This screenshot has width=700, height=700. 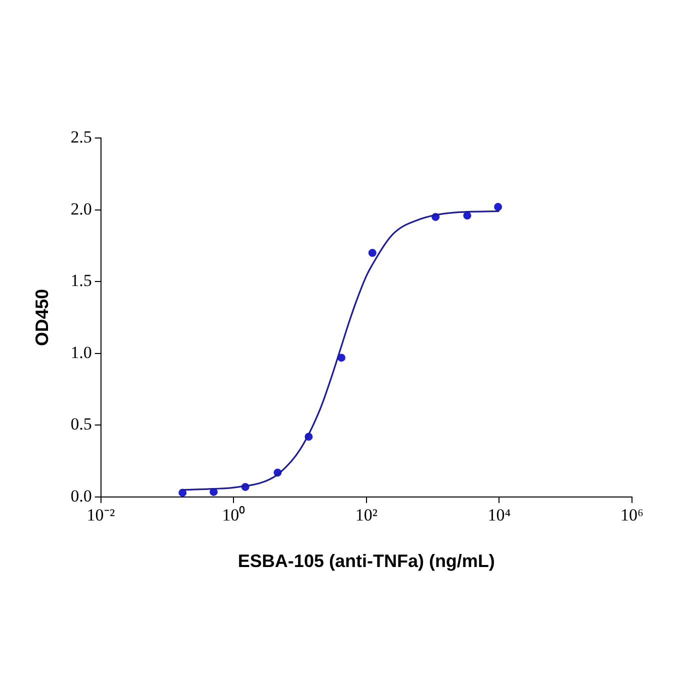 What do you see at coordinates (100, 515) in the screenshot?
I see `x-tick-label: 10⁻²` at bounding box center [100, 515].